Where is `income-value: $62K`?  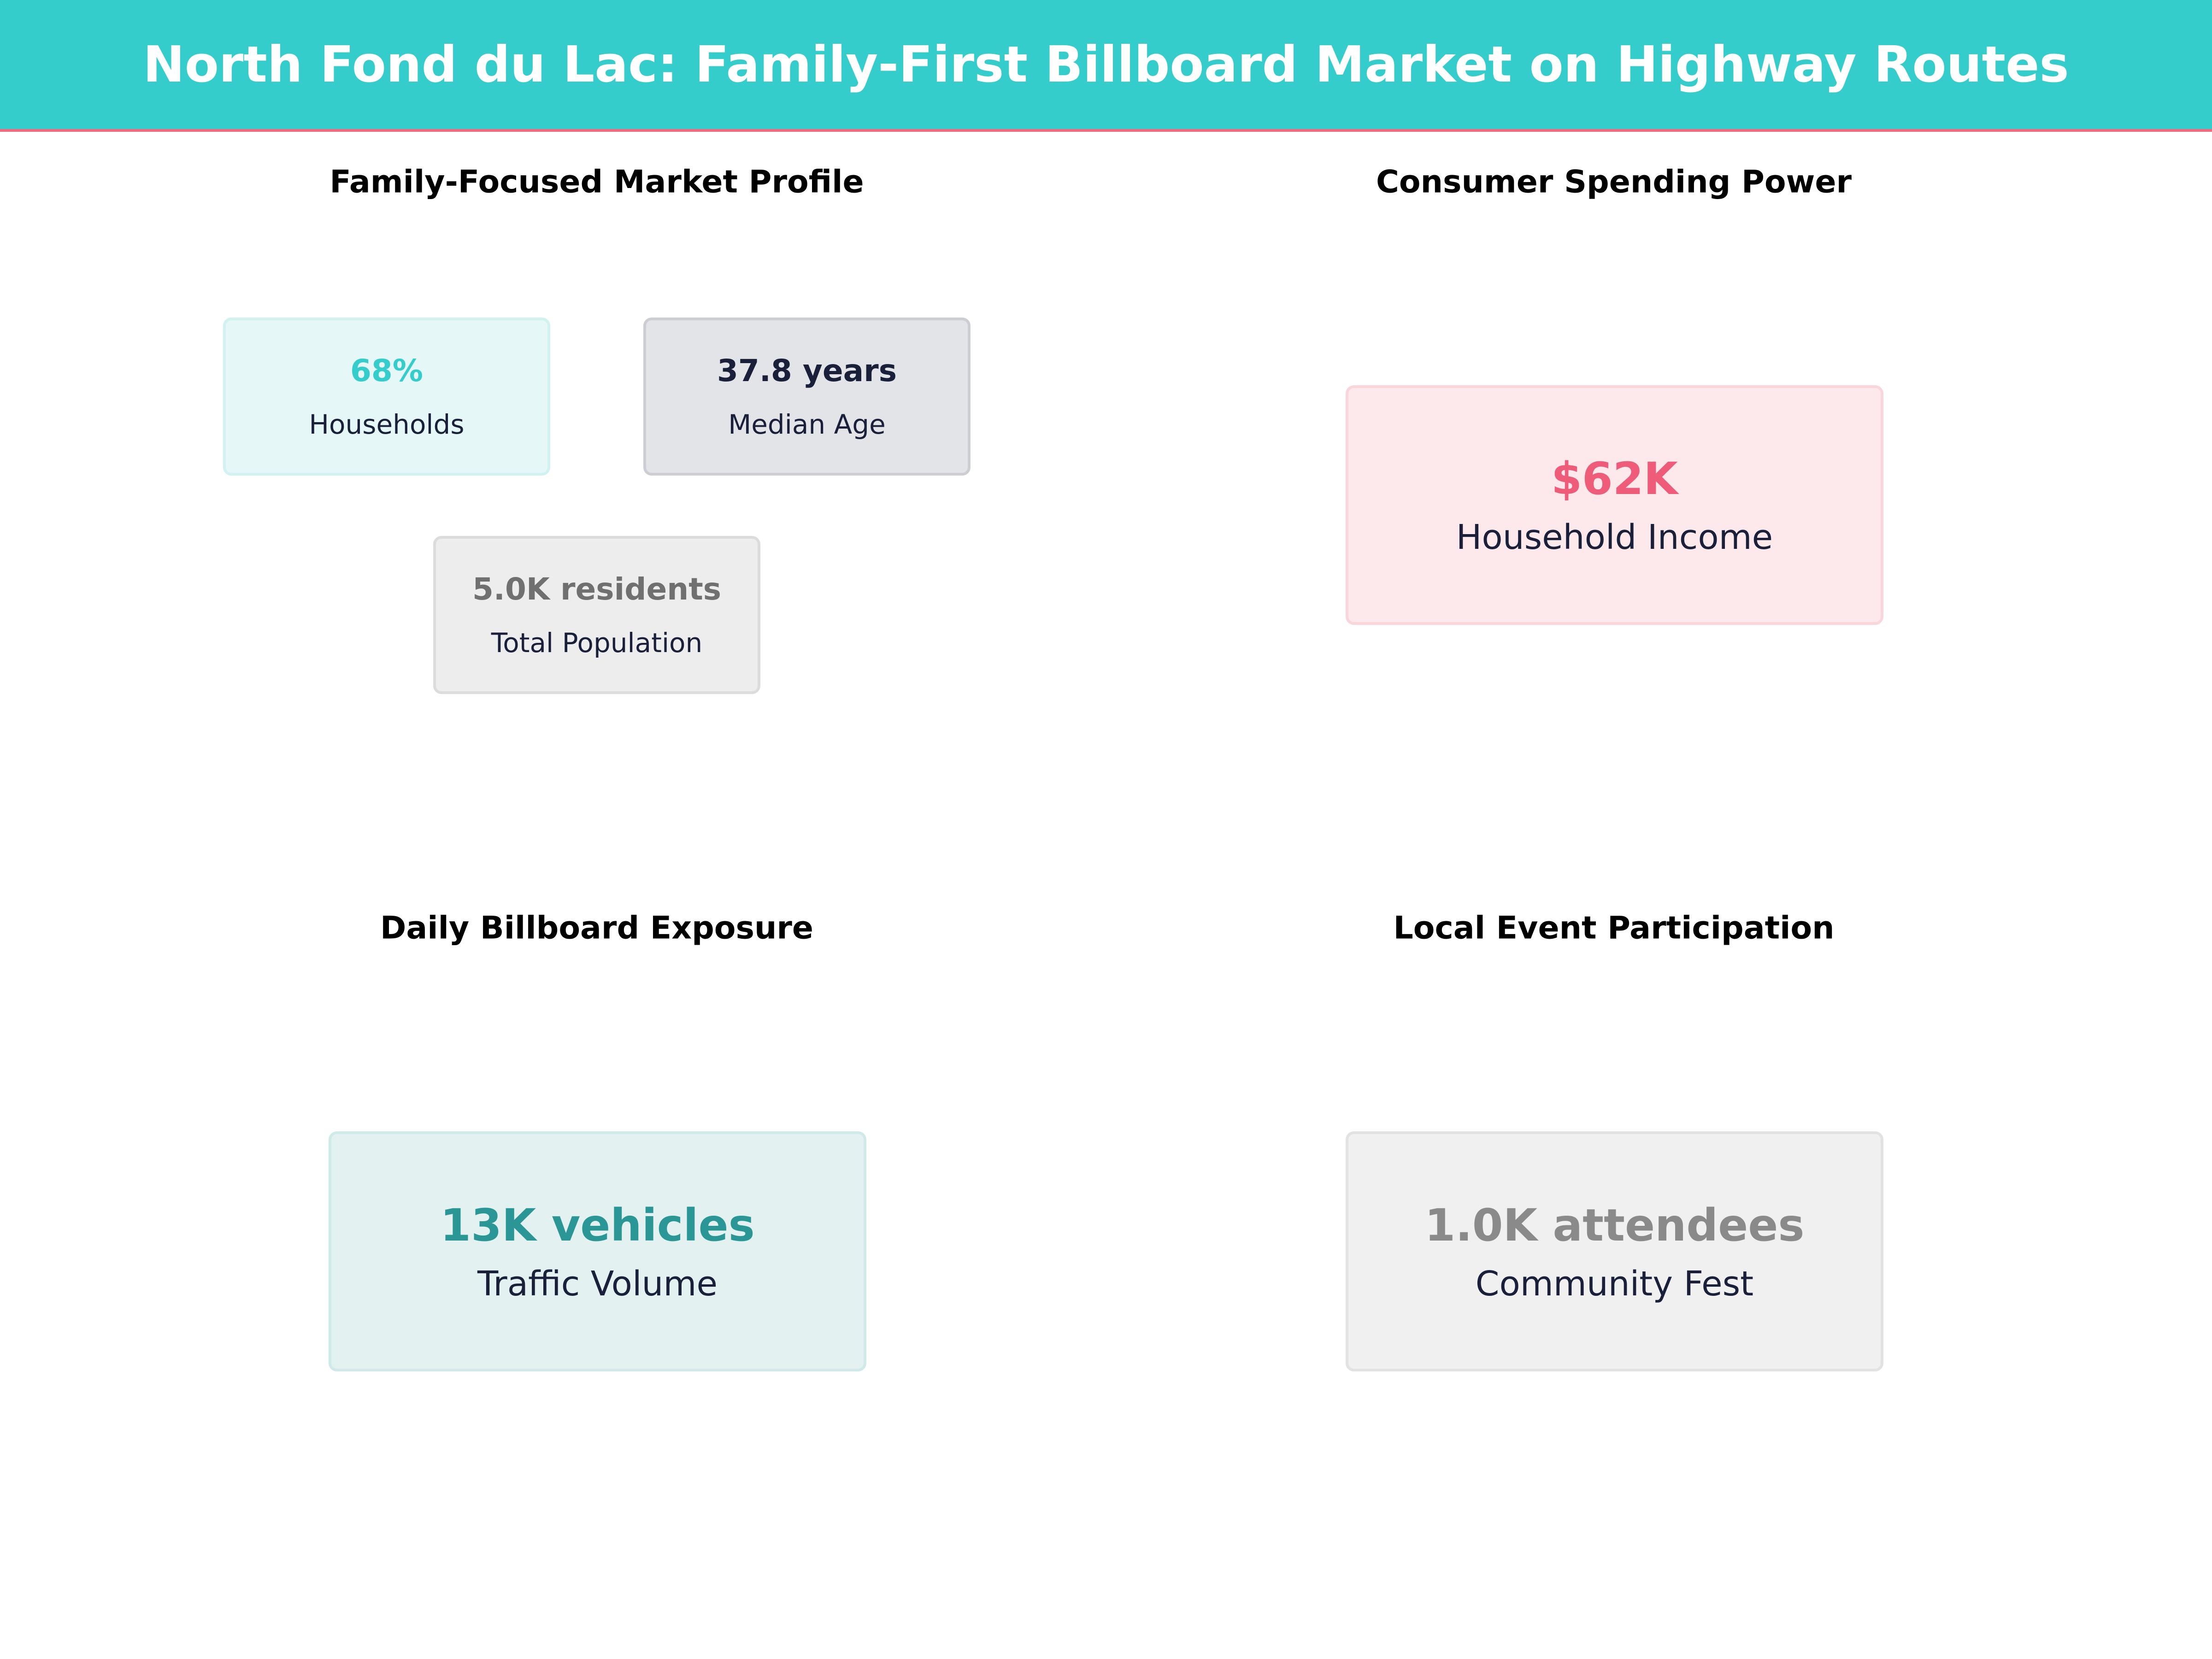 income-value: $62K is located at coordinates (1614, 479).